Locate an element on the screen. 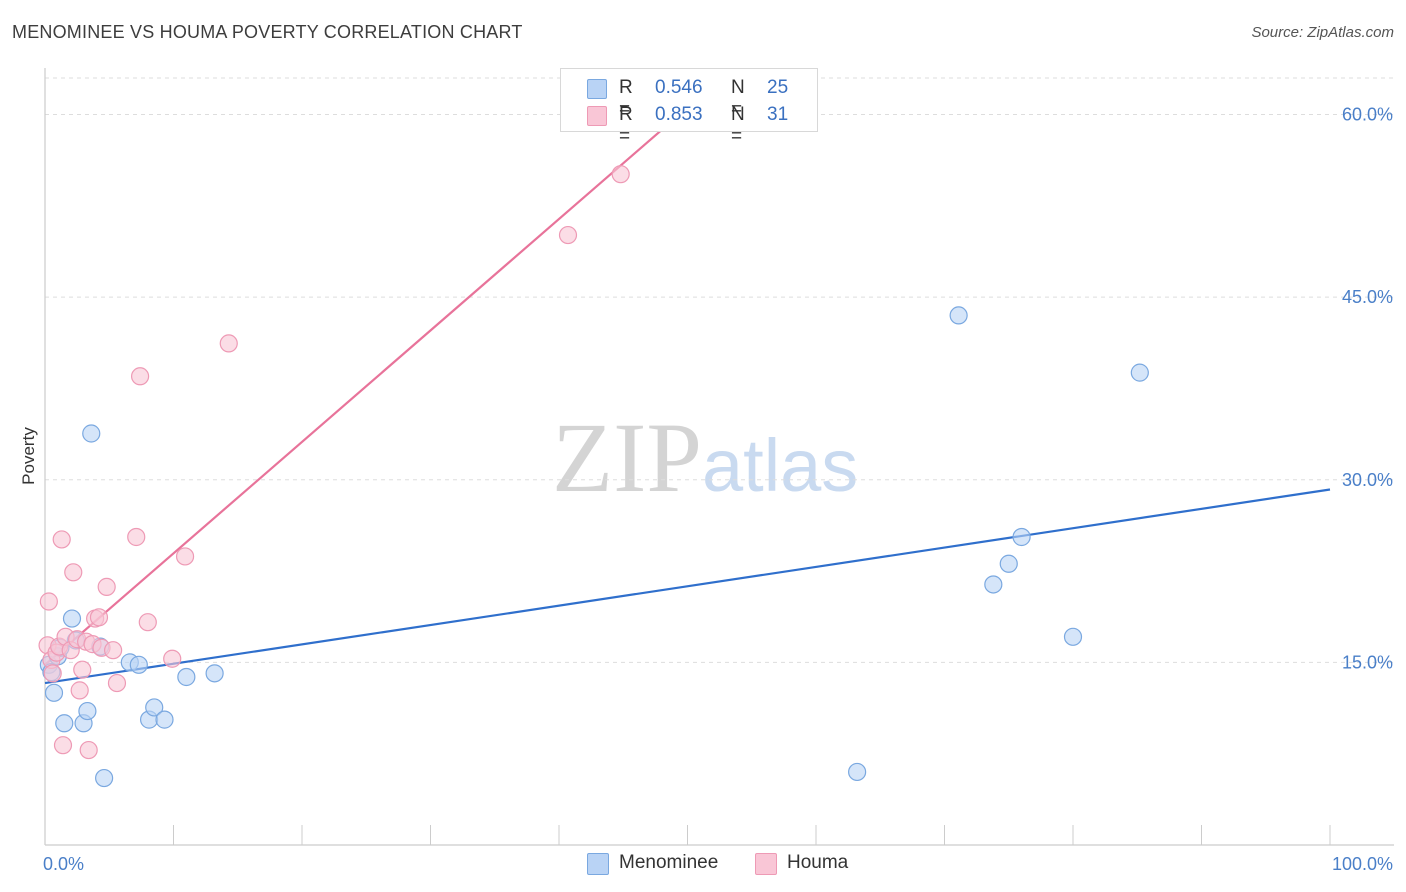  x-tick-labels: 0.0% 100.0% is located at coordinates (718, 864).